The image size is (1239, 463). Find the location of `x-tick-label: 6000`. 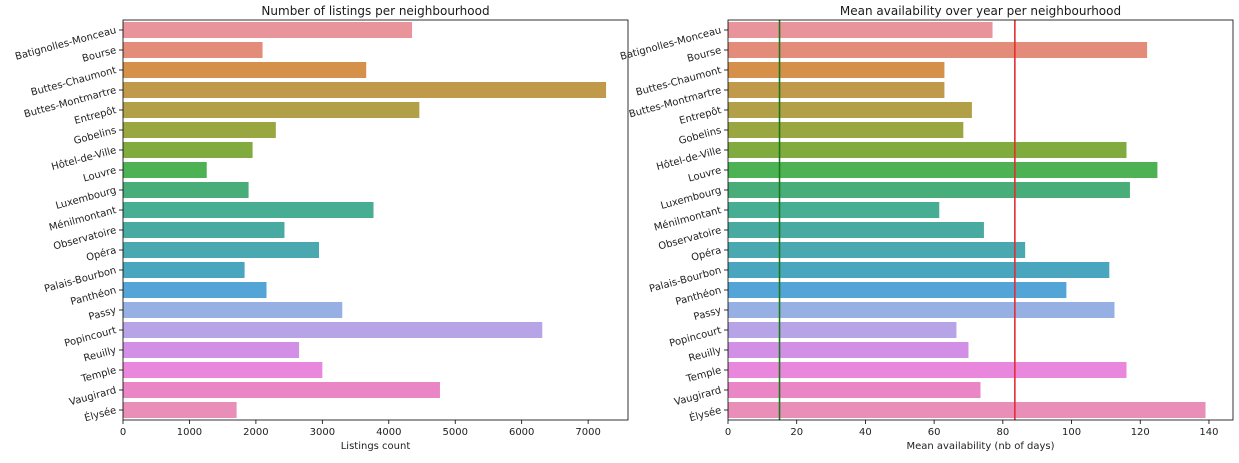

x-tick-label: 6000 is located at coordinates (521, 432).